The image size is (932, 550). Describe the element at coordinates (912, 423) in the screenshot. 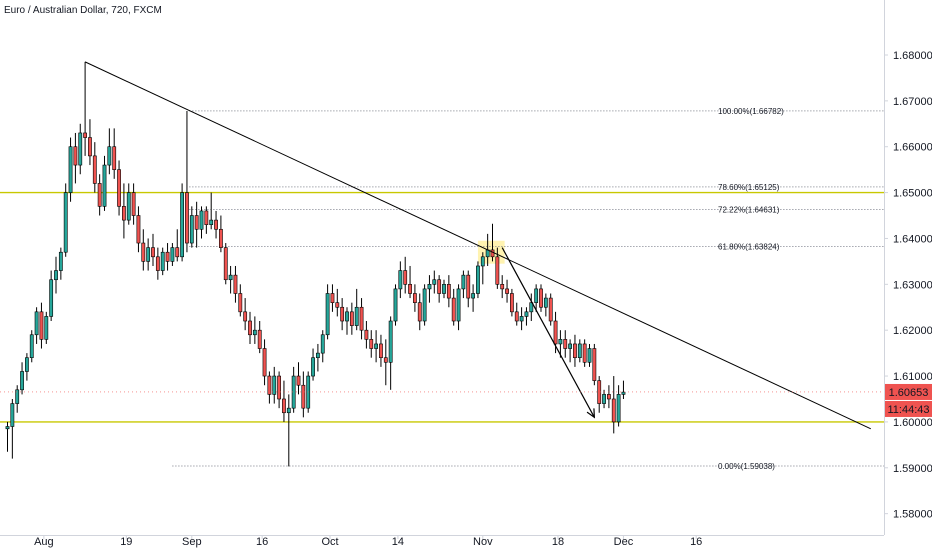

I see `y-tick-label: 1.60000` at that location.